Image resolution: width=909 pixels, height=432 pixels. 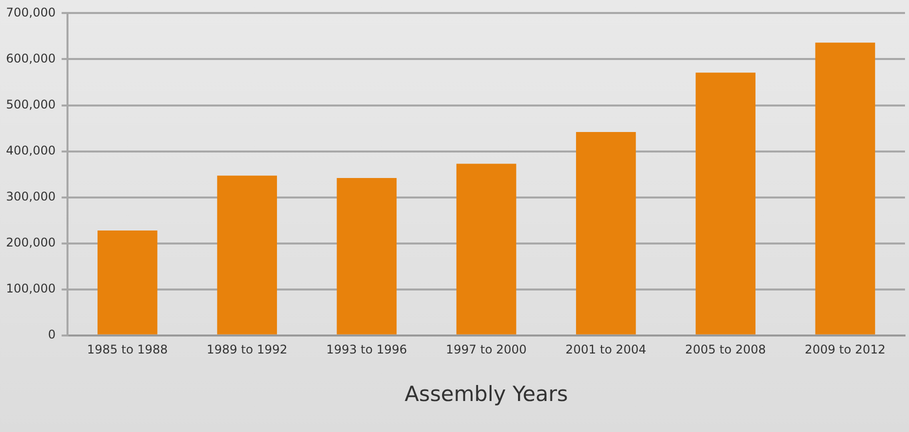 I want to click on y-tick-label: 300,000, so click(x=31, y=196).